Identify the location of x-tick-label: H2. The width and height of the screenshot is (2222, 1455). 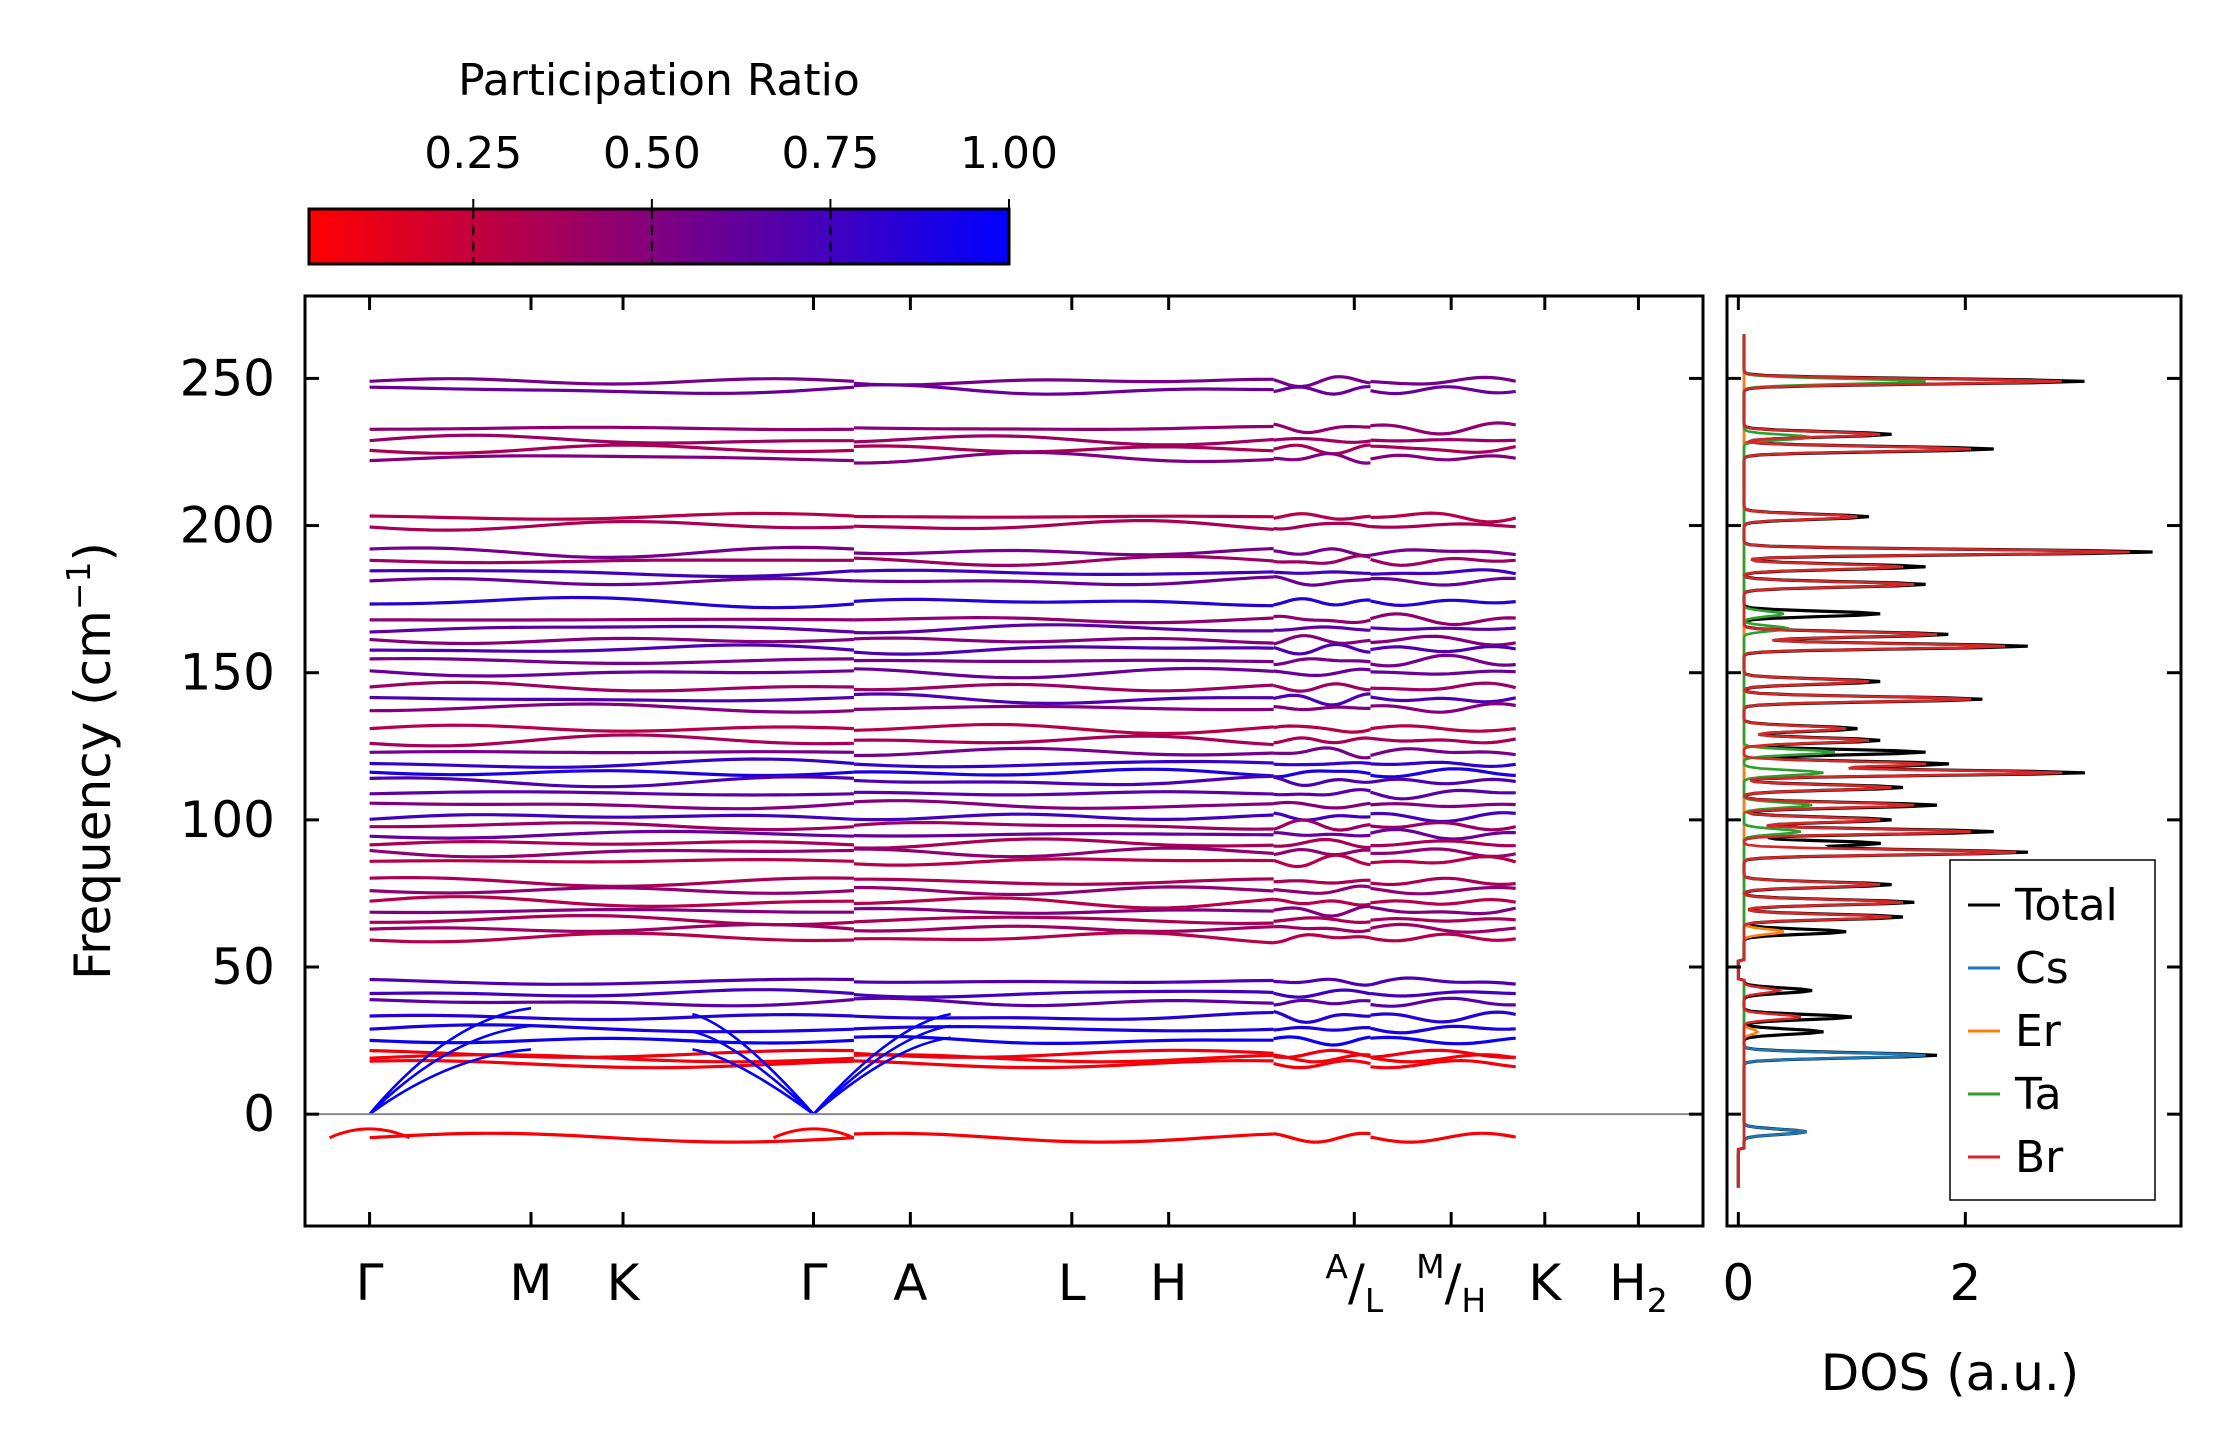
(1638, 1287).